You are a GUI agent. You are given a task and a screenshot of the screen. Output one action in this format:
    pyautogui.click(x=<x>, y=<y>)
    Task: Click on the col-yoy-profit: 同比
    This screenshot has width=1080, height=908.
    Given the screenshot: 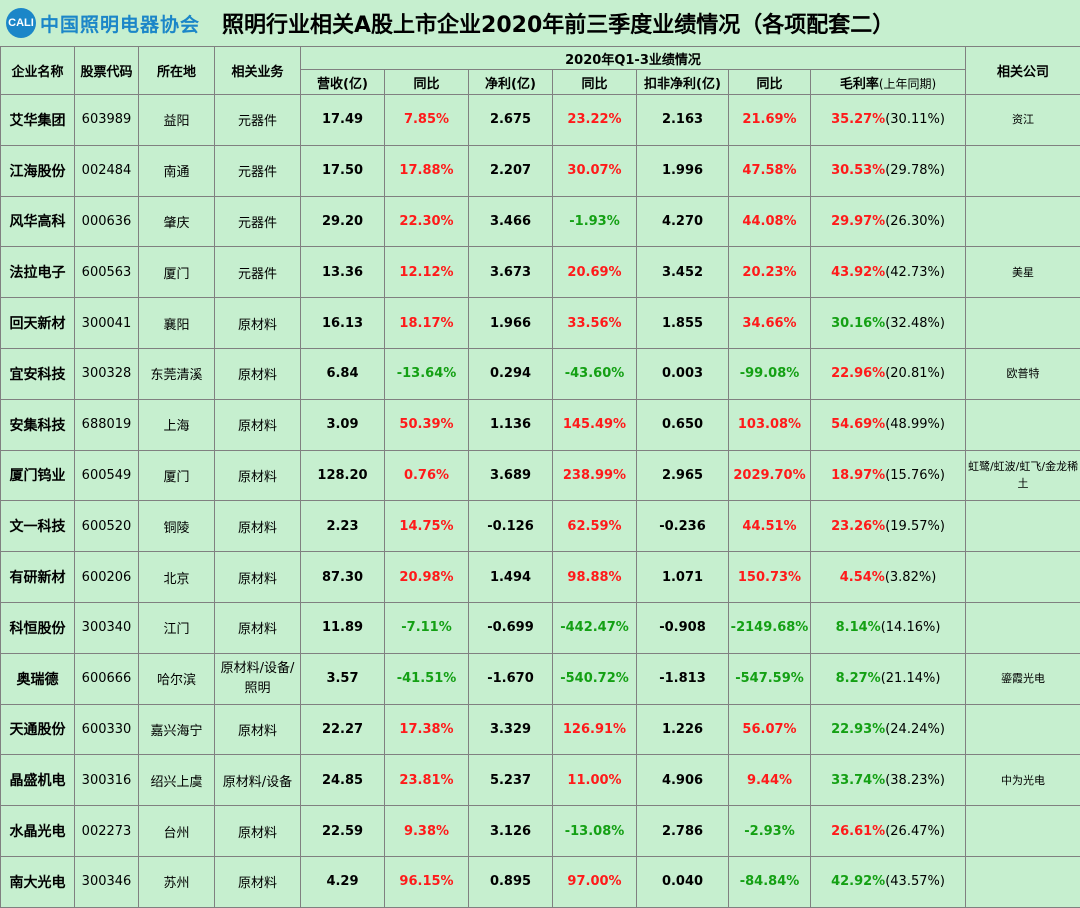 What is the action you would take?
    pyautogui.click(x=595, y=82)
    